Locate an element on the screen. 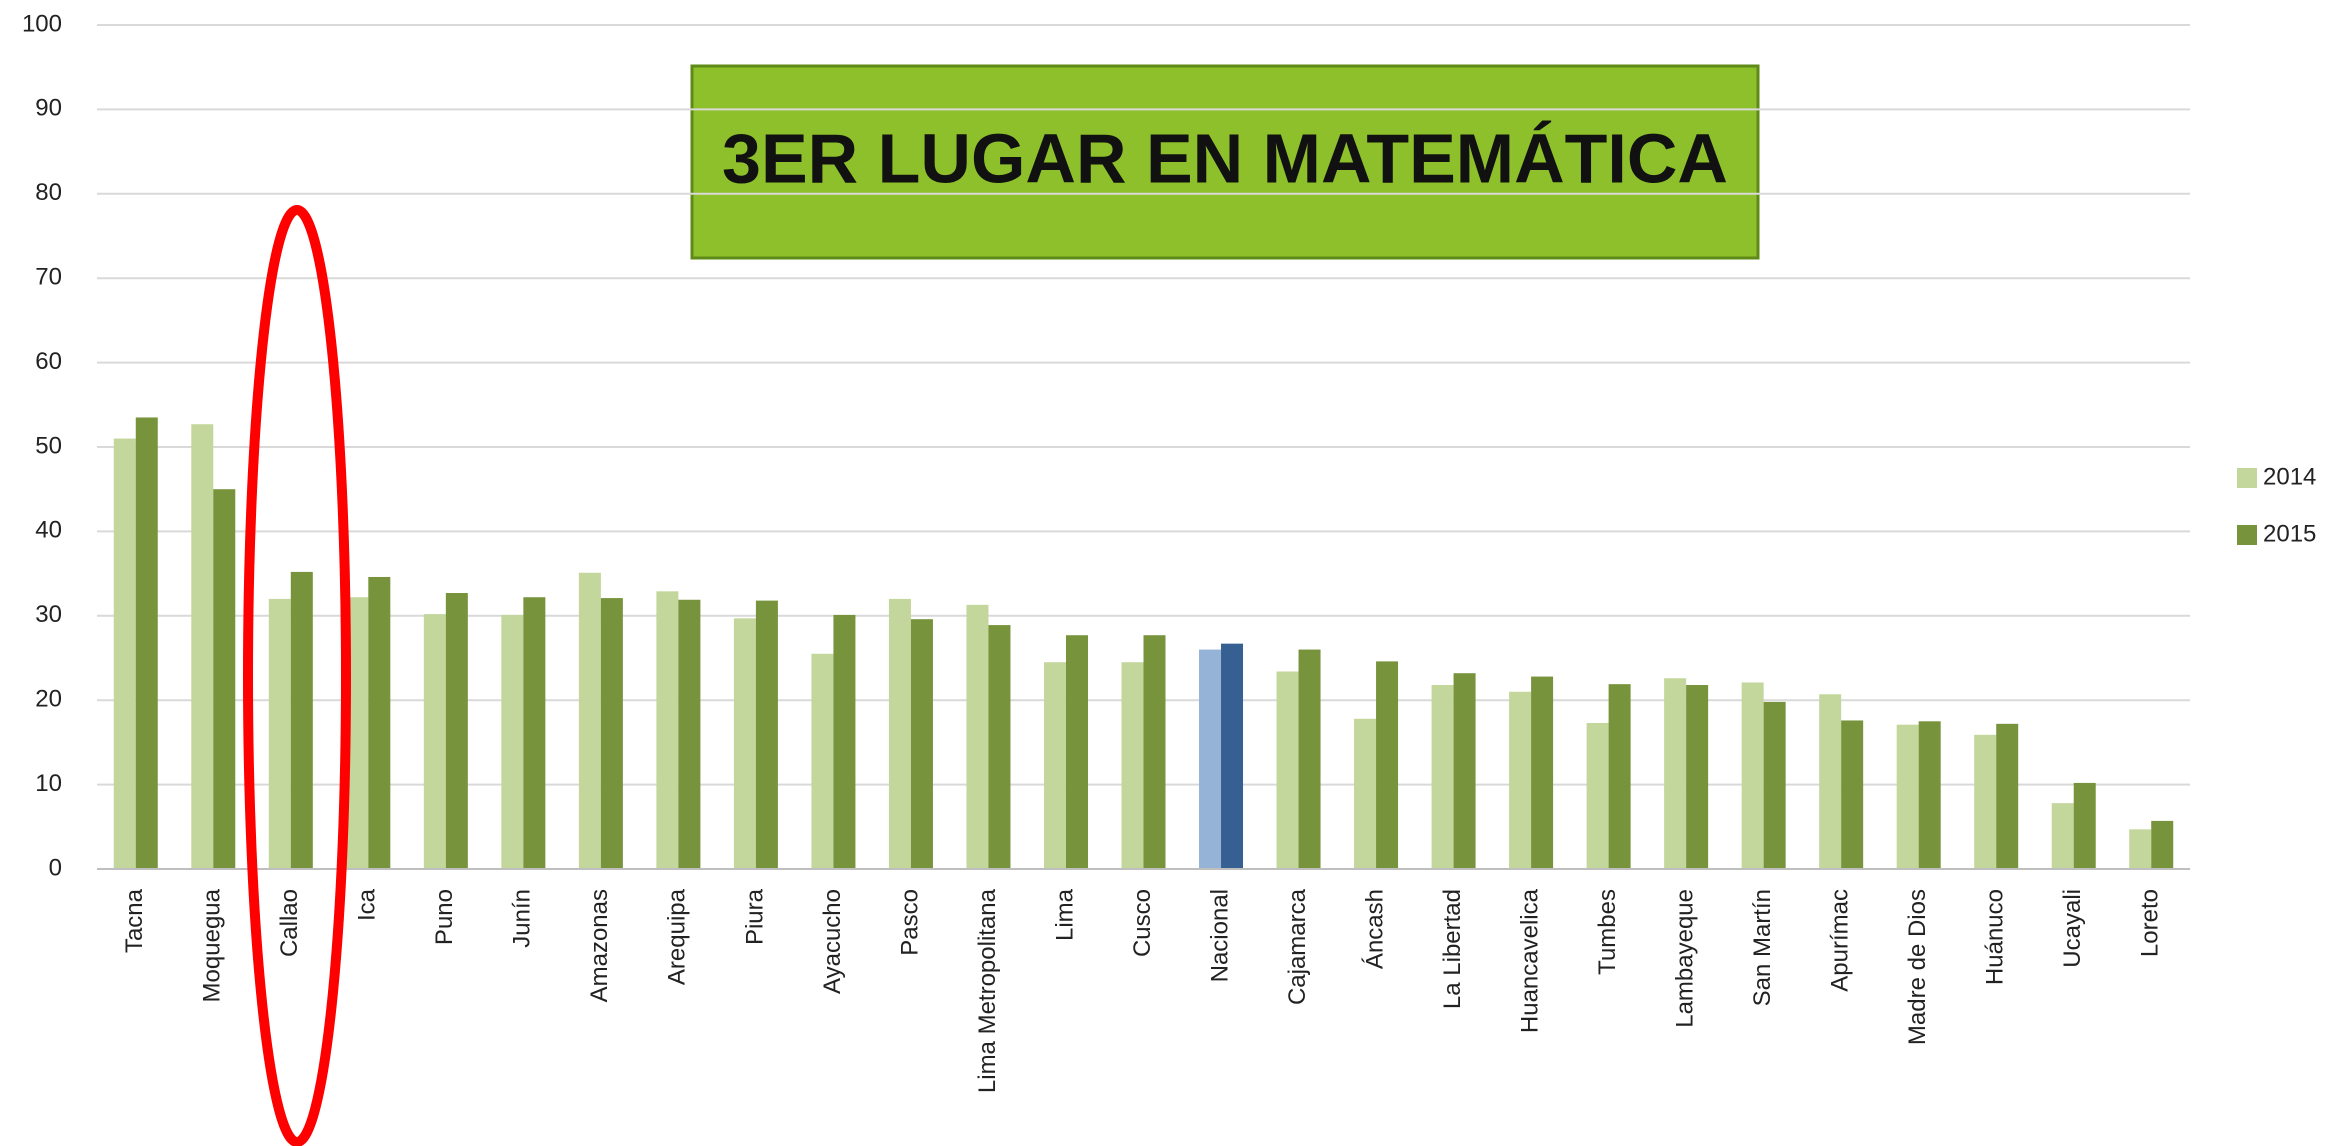  y-tick-label: 50 is located at coordinates (48, 445).